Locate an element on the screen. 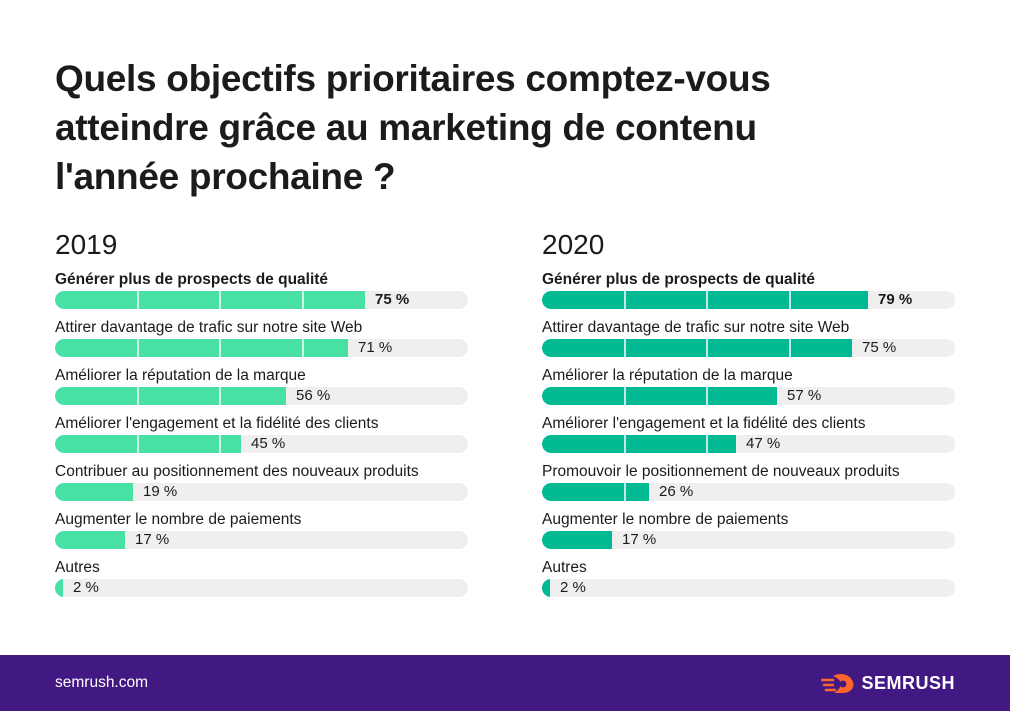  brand-name: SEMRUSH is located at coordinates (908, 682).